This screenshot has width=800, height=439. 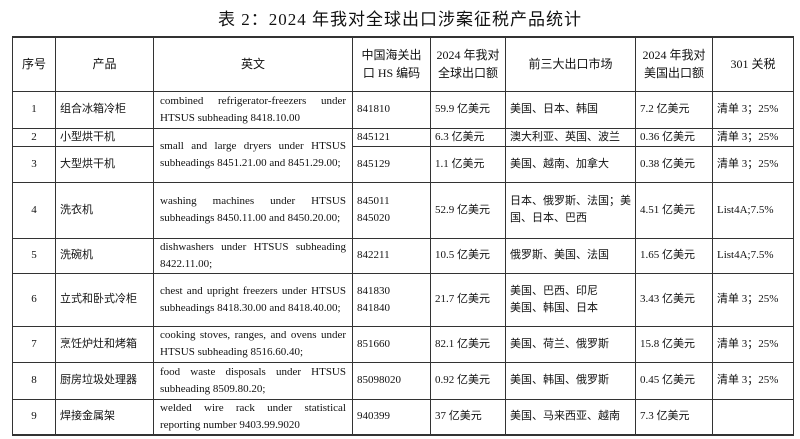 I want to click on cell-global: 59.9 亿美元, so click(x=468, y=109).